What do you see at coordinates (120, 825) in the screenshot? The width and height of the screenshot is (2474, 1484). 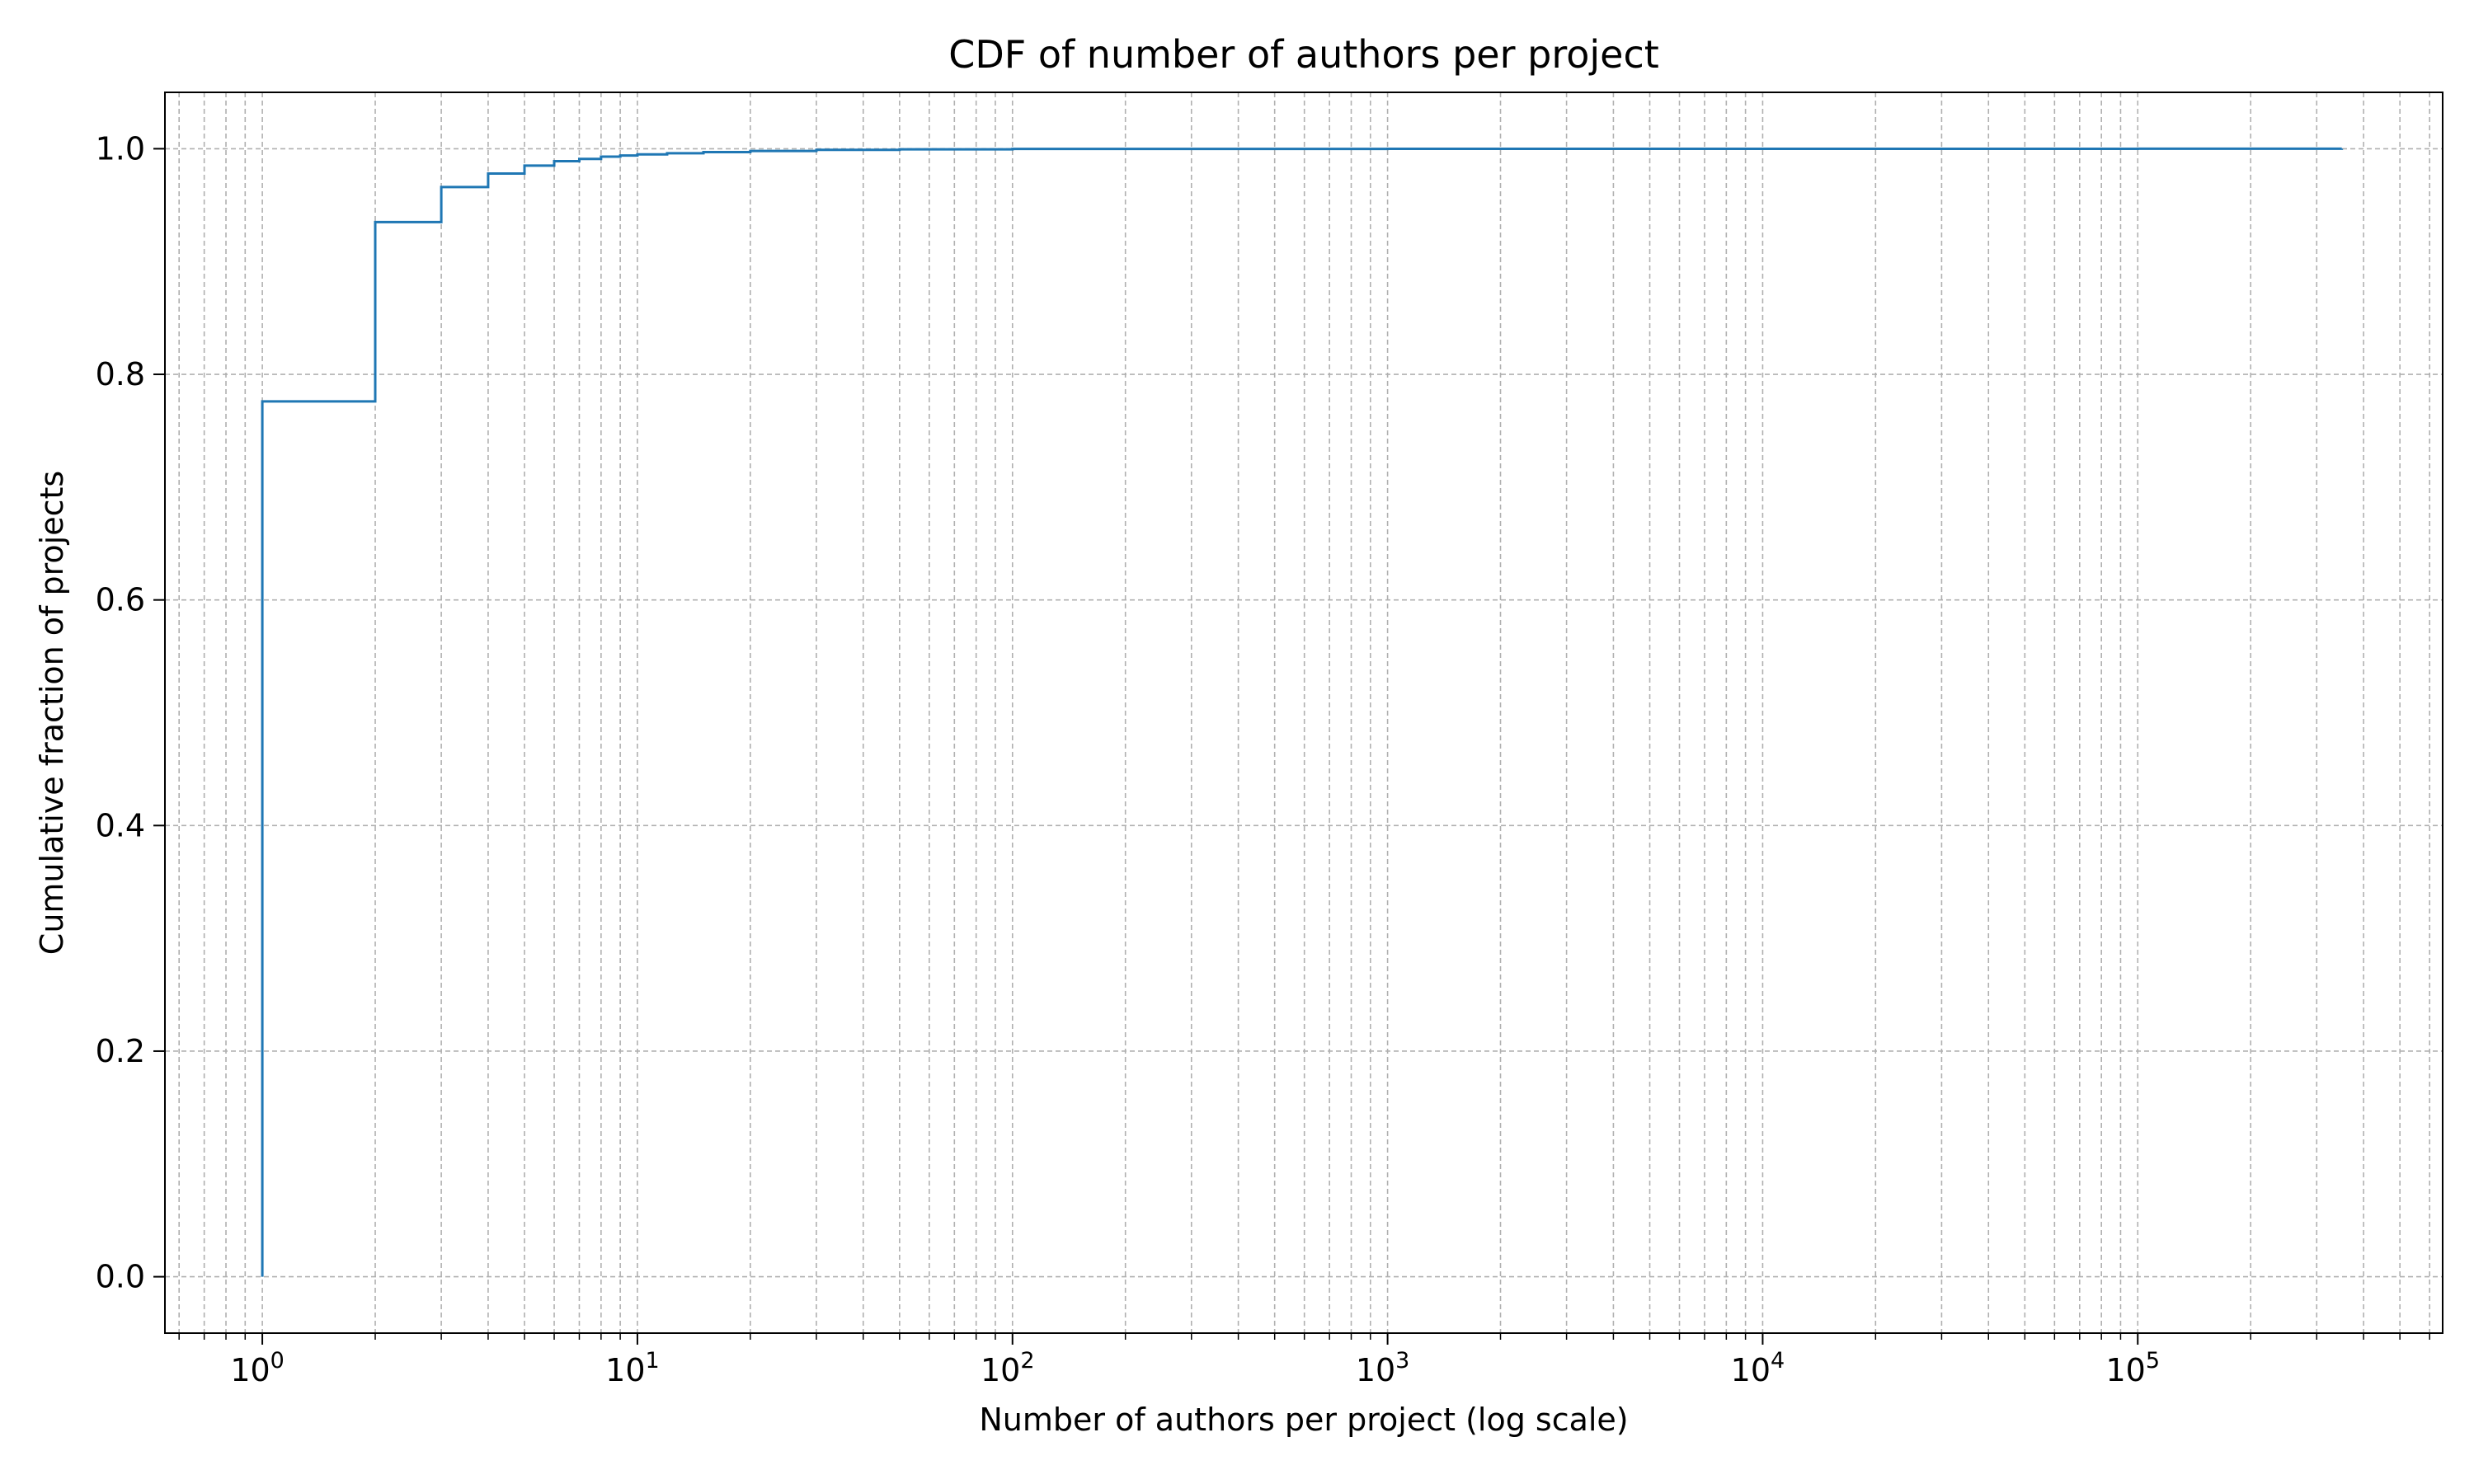 I see `y-tick-label: 0.4` at bounding box center [120, 825].